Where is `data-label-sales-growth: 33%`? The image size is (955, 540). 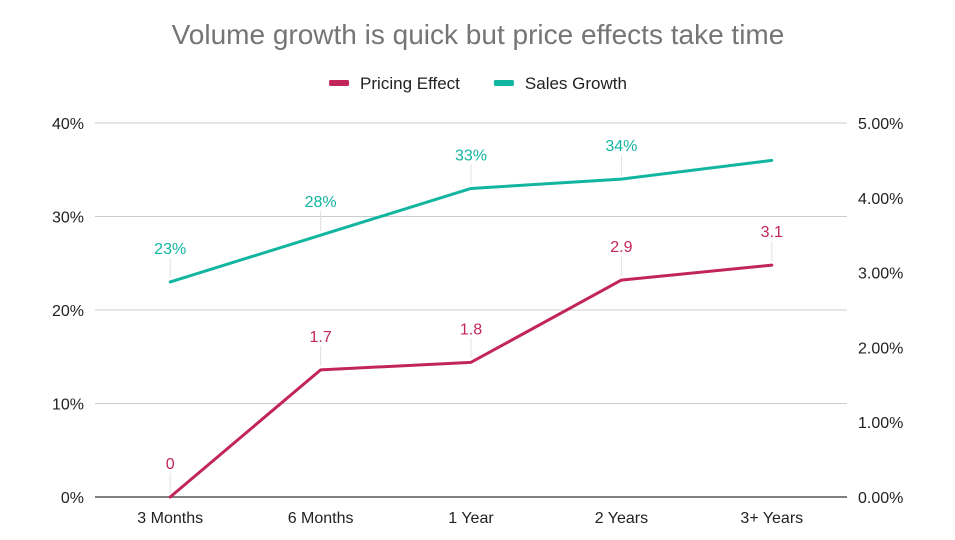
data-label-sales-growth: 33% is located at coordinates (471, 155).